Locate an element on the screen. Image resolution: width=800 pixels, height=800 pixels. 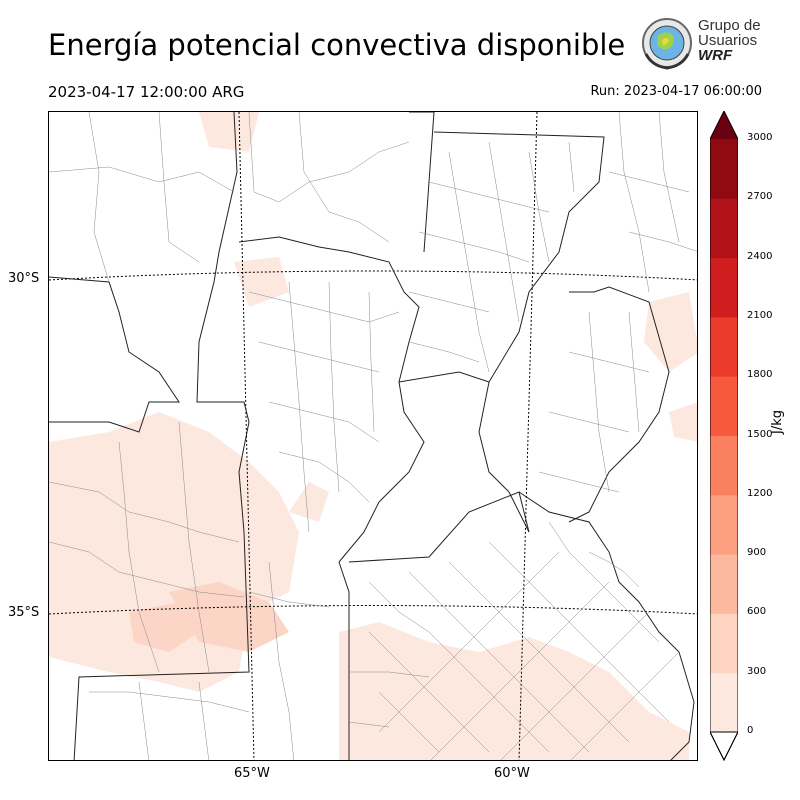
colorbar-tick-label: 600 is located at coordinates (757, 612).